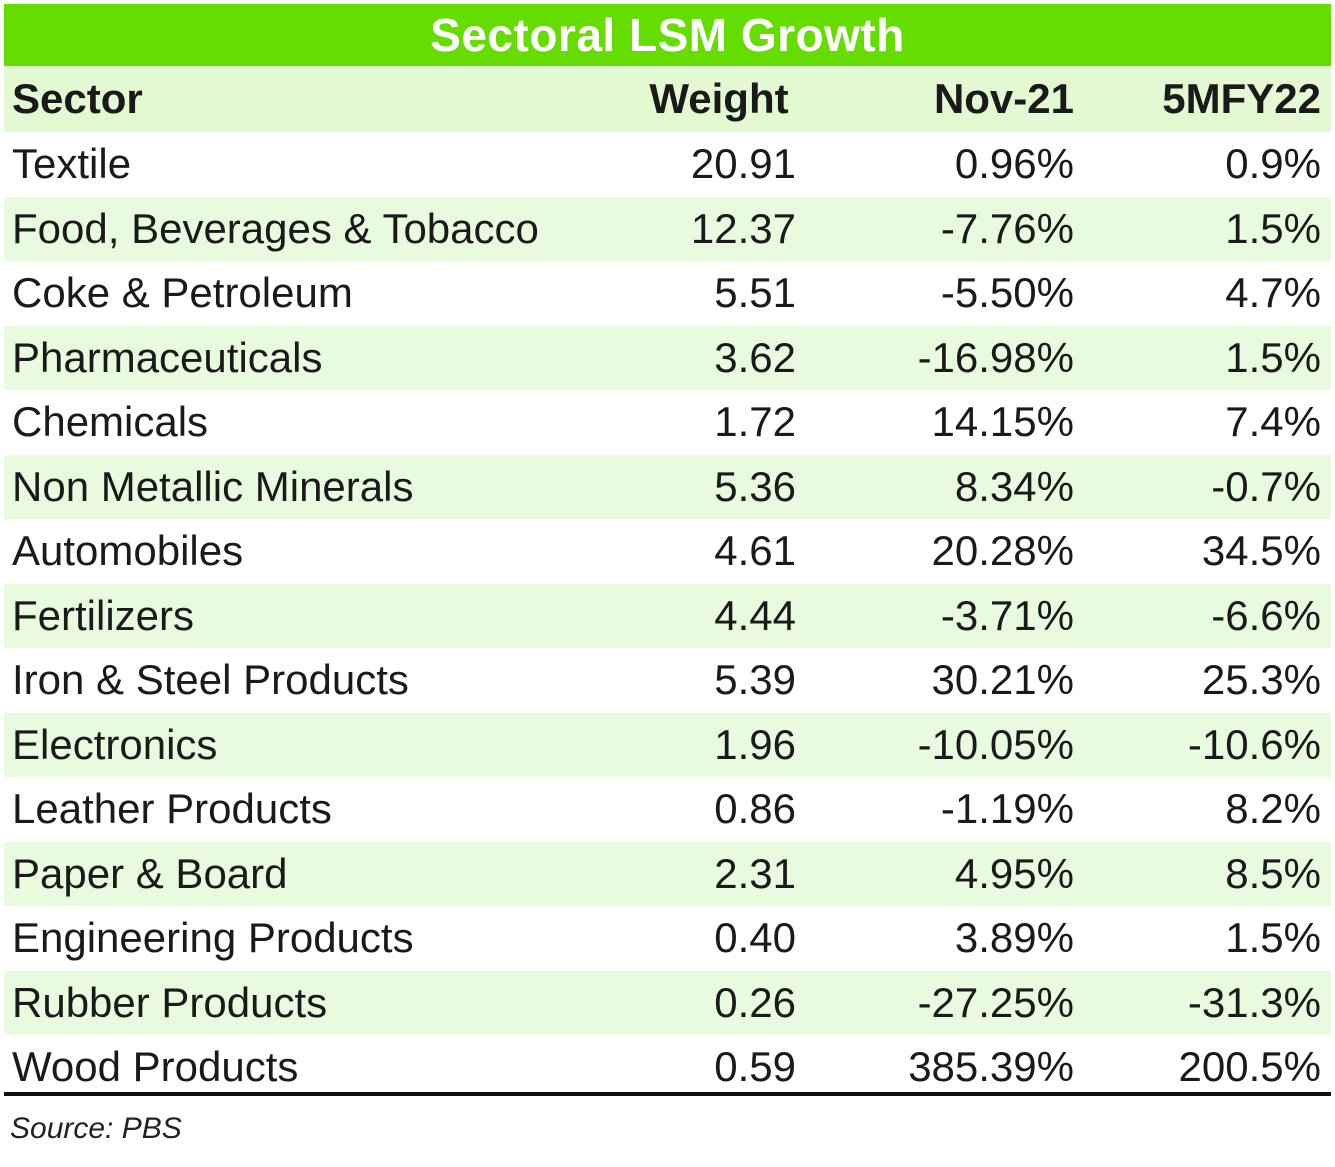 The height and width of the screenshot is (1167, 1335). What do you see at coordinates (103, 615) in the screenshot?
I see `cell-sector: Fertilizers` at bounding box center [103, 615].